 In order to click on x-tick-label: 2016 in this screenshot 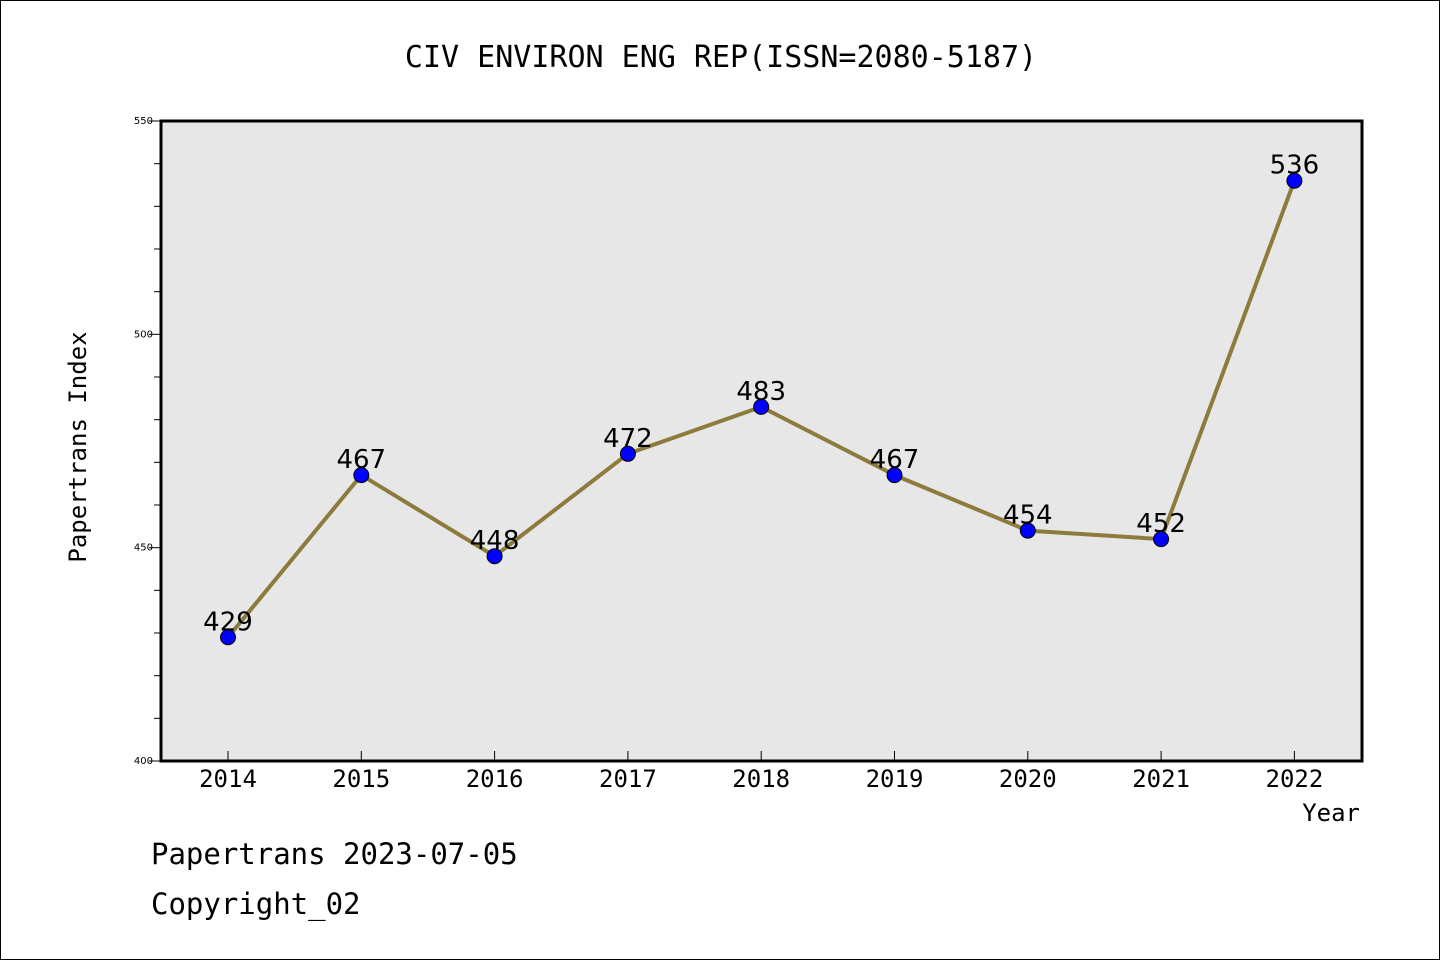, I will do `click(495, 779)`.